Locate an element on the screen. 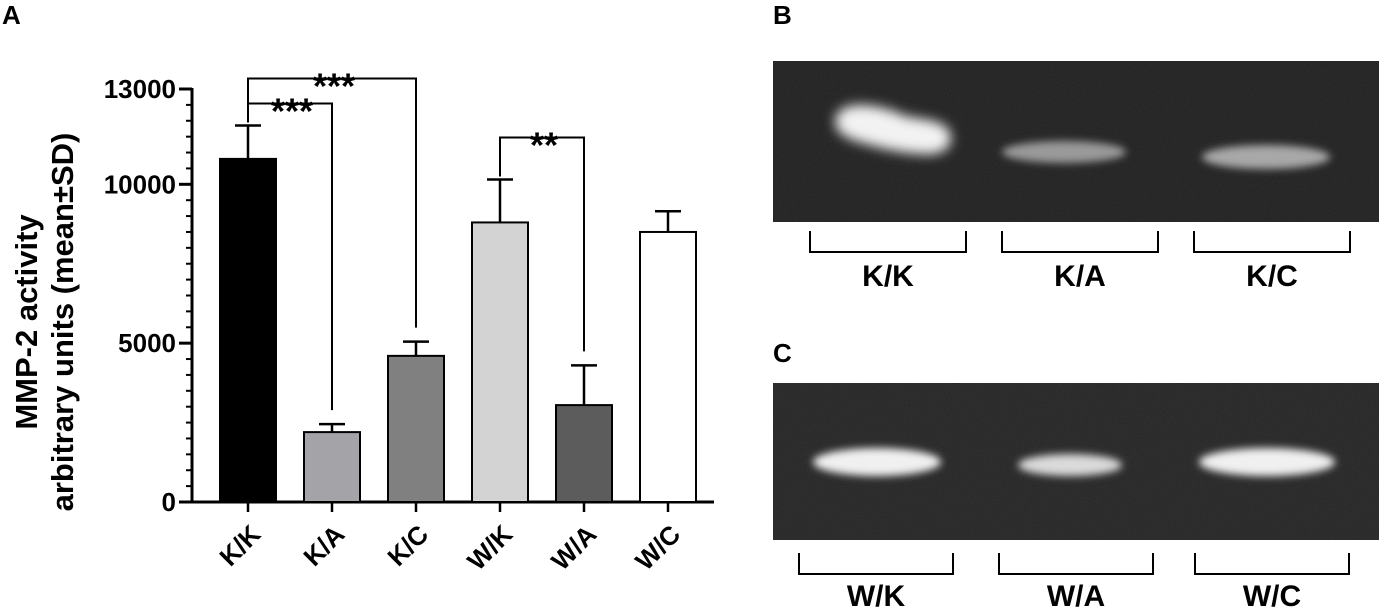  lane-label: W/K is located at coordinates (876, 594).